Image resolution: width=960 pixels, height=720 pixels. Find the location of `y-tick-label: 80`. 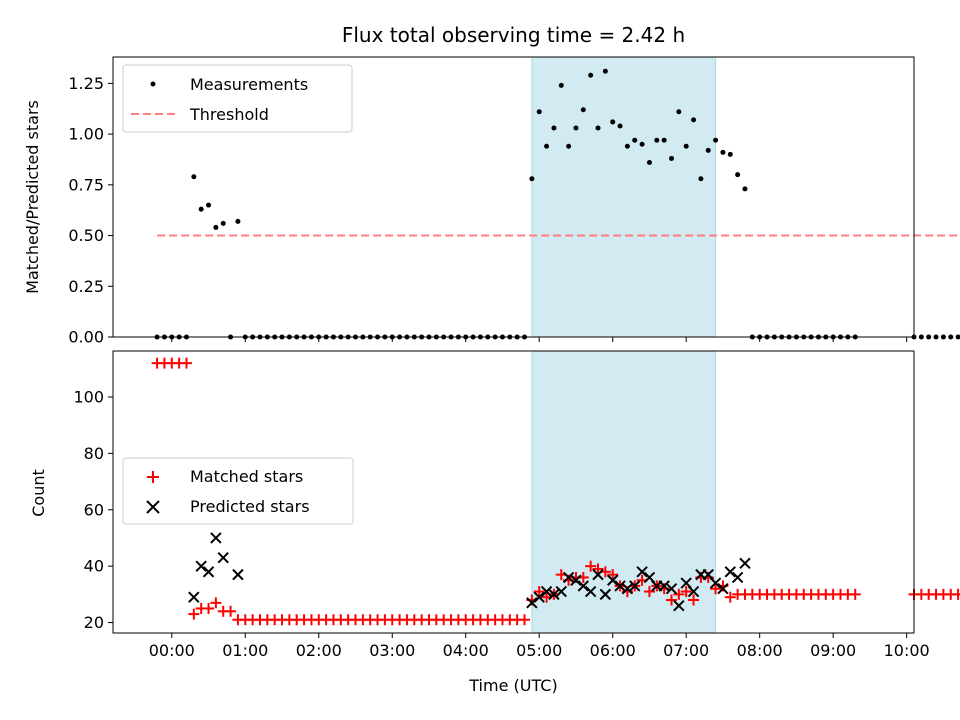

y-tick-label: 80 is located at coordinates (94, 453).